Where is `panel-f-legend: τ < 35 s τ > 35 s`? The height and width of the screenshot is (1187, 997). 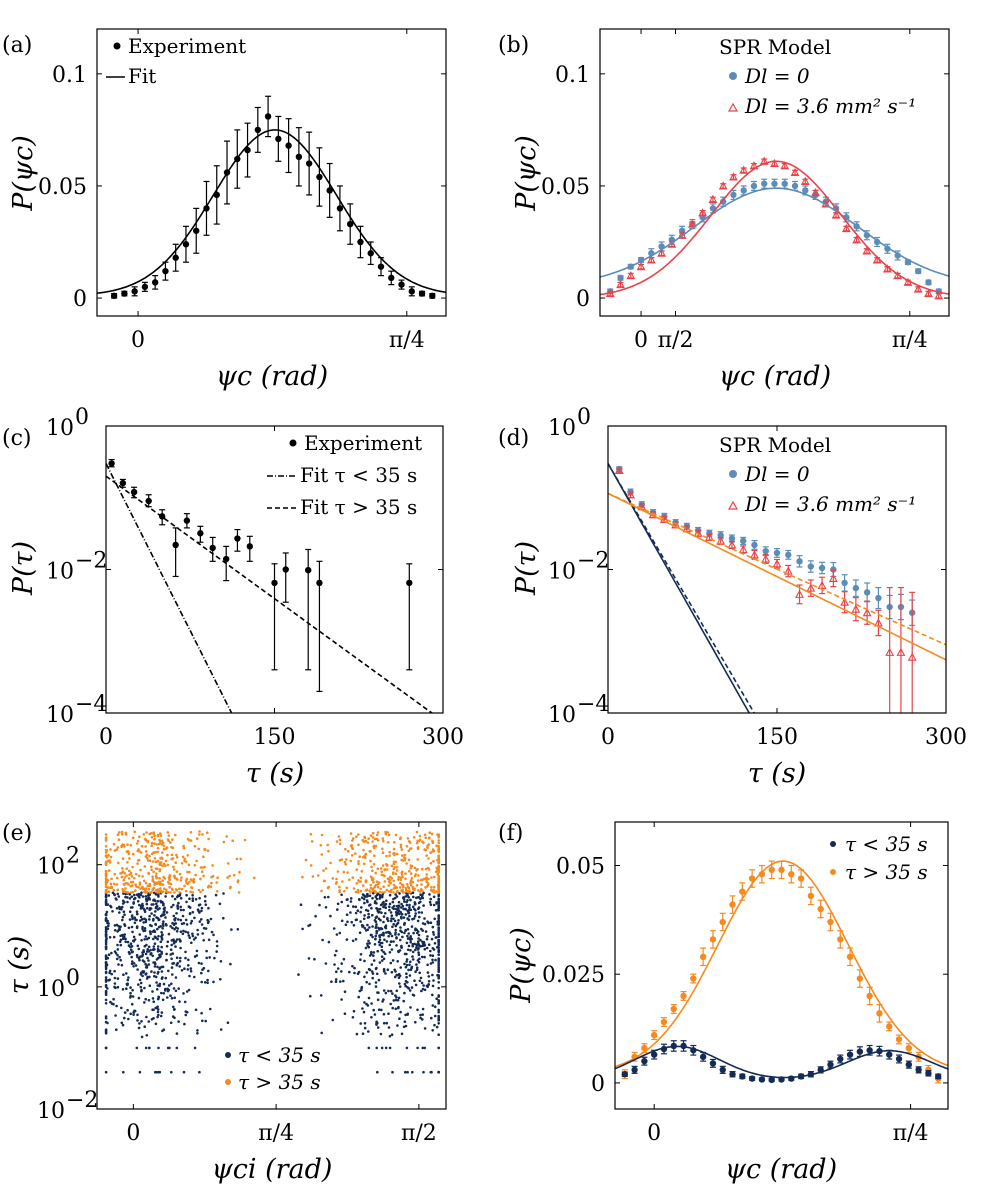 panel-f-legend: τ < 35 s τ > 35 s is located at coordinates (879, 858).